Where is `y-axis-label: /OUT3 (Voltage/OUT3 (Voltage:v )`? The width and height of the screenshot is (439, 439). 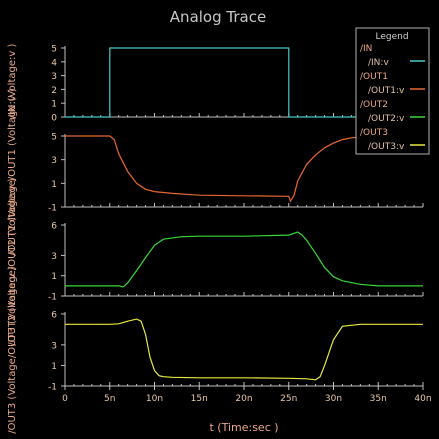 y-axis-label: /OUT3 (Voltage/OUT3 (Voltage:v ) is located at coordinates (12, 350).